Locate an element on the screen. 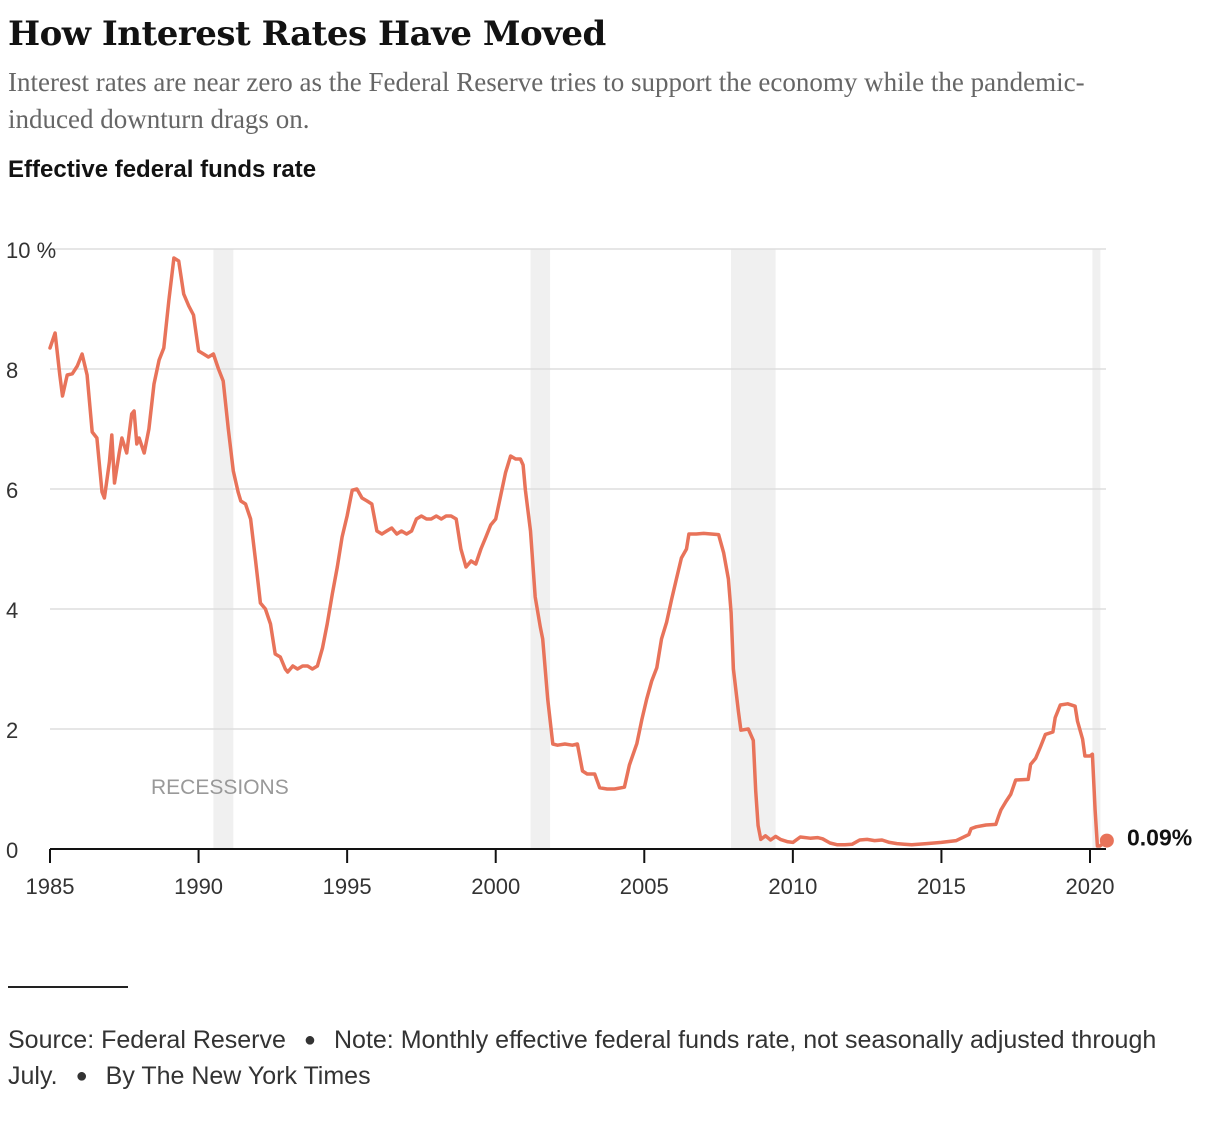 The height and width of the screenshot is (1131, 1227). x-tick-label: 2020 is located at coordinates (1090, 886).